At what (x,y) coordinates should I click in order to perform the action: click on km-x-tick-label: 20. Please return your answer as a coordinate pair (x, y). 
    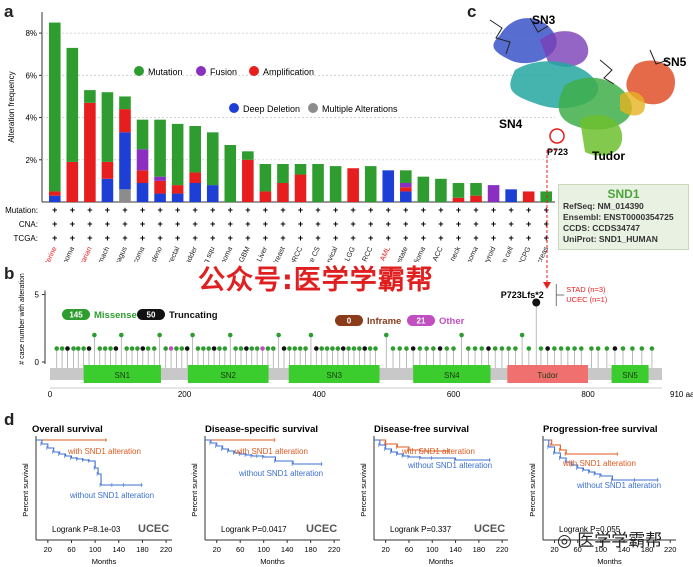
    Looking at the image, I should click on (48, 549).